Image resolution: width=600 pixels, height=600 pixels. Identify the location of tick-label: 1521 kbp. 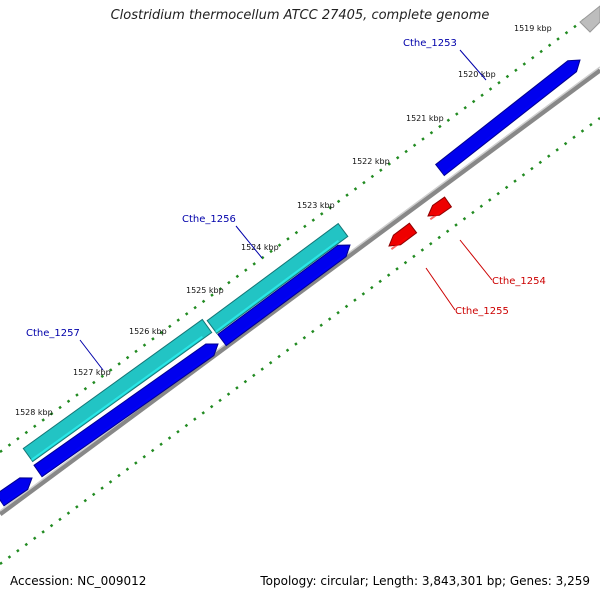
(425, 118).